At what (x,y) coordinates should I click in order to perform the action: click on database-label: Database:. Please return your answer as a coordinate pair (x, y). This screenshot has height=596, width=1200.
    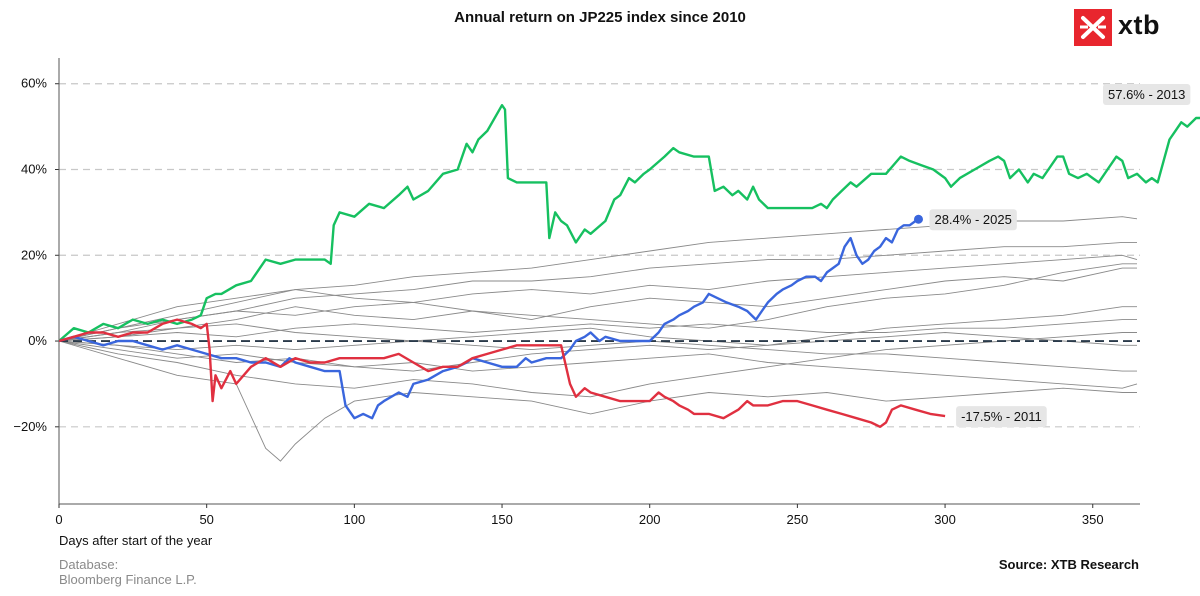
    Looking at the image, I should click on (89, 564).